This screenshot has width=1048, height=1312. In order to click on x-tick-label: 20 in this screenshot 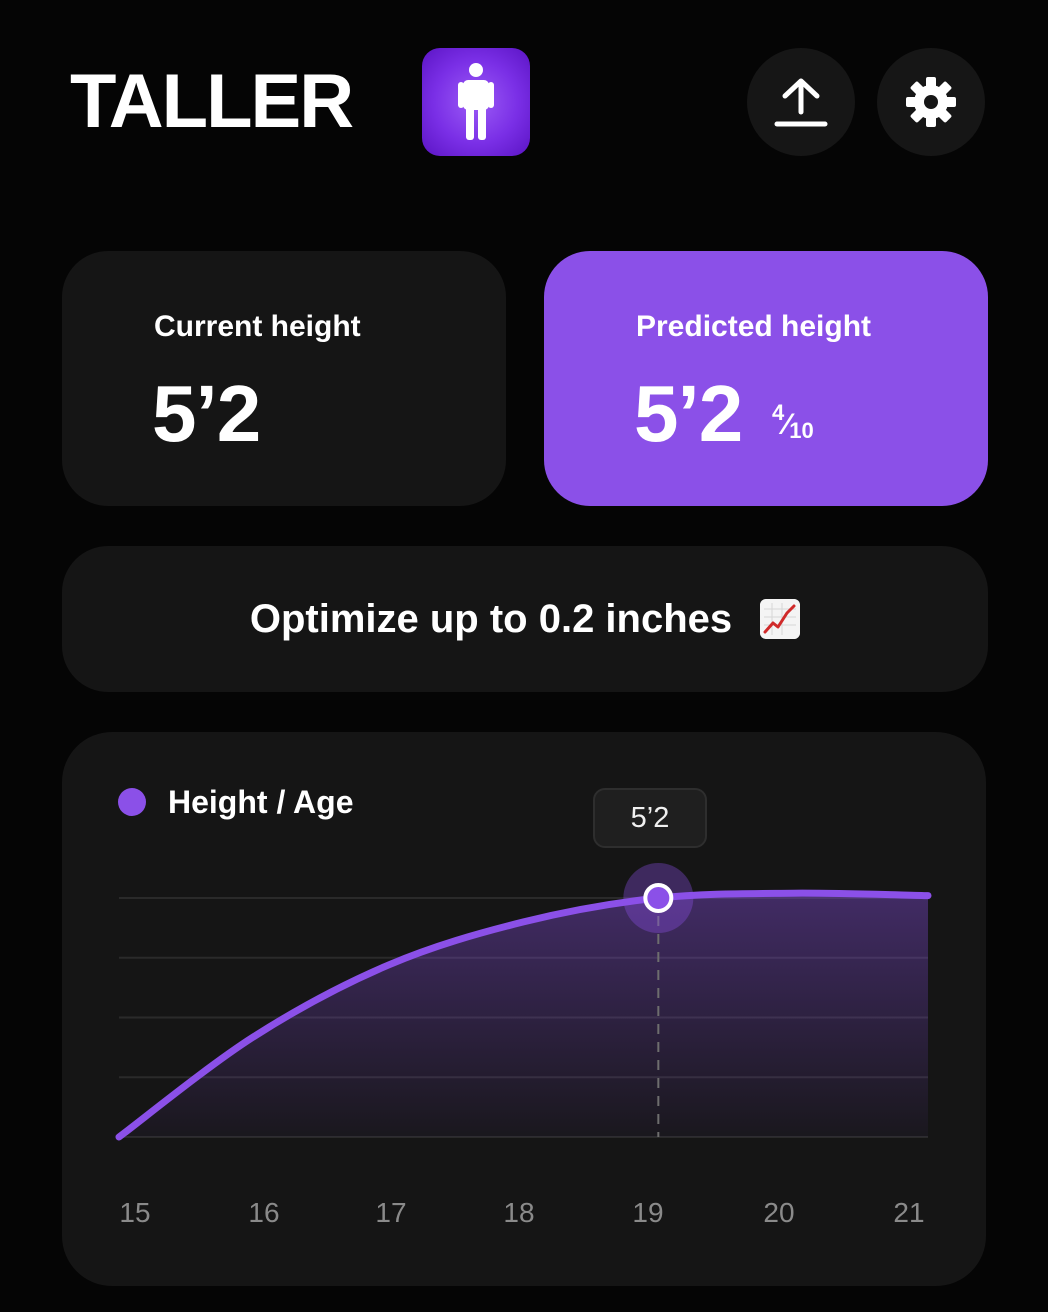, I will do `click(778, 1212)`.